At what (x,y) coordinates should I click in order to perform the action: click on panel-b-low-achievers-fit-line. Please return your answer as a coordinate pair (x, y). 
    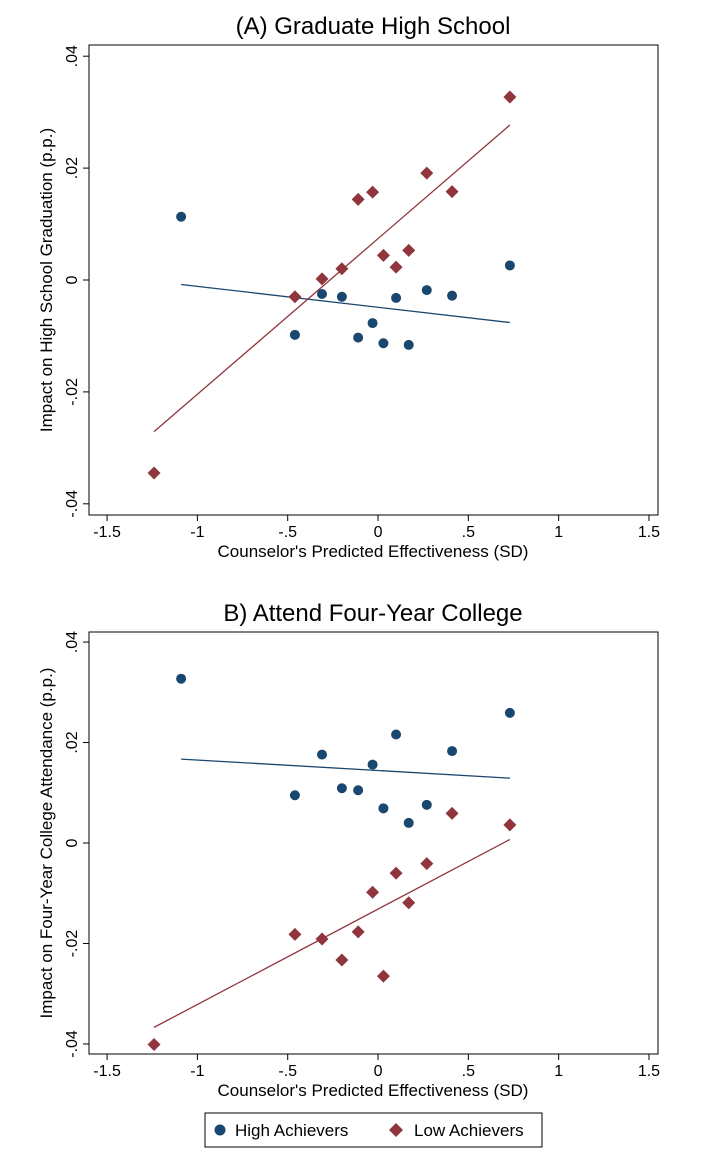
    Looking at the image, I should click on (332, 933).